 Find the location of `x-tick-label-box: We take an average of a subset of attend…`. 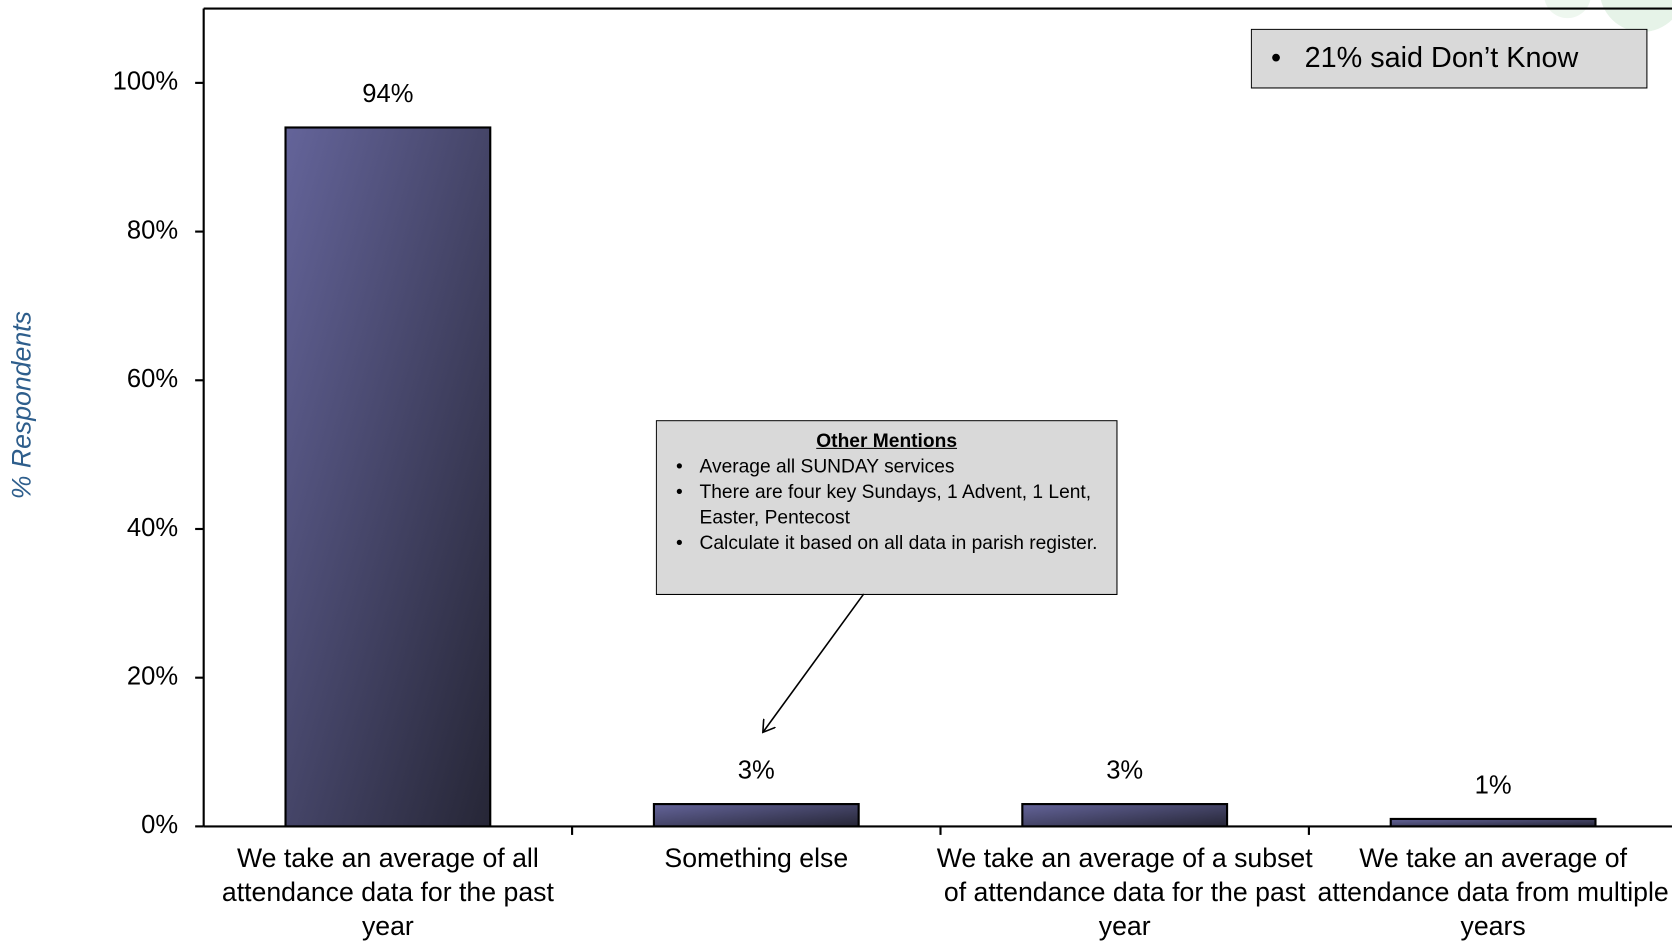

x-tick-label-box: We take an average of a subset of attend… is located at coordinates (1124, 892).